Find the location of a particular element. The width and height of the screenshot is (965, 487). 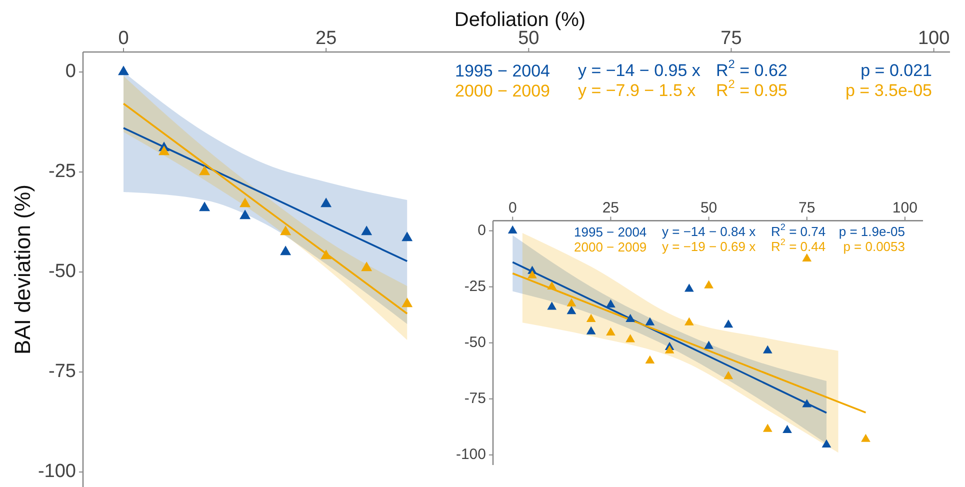

annotation: y = −19 − 0.69 x is located at coordinates (709, 246).